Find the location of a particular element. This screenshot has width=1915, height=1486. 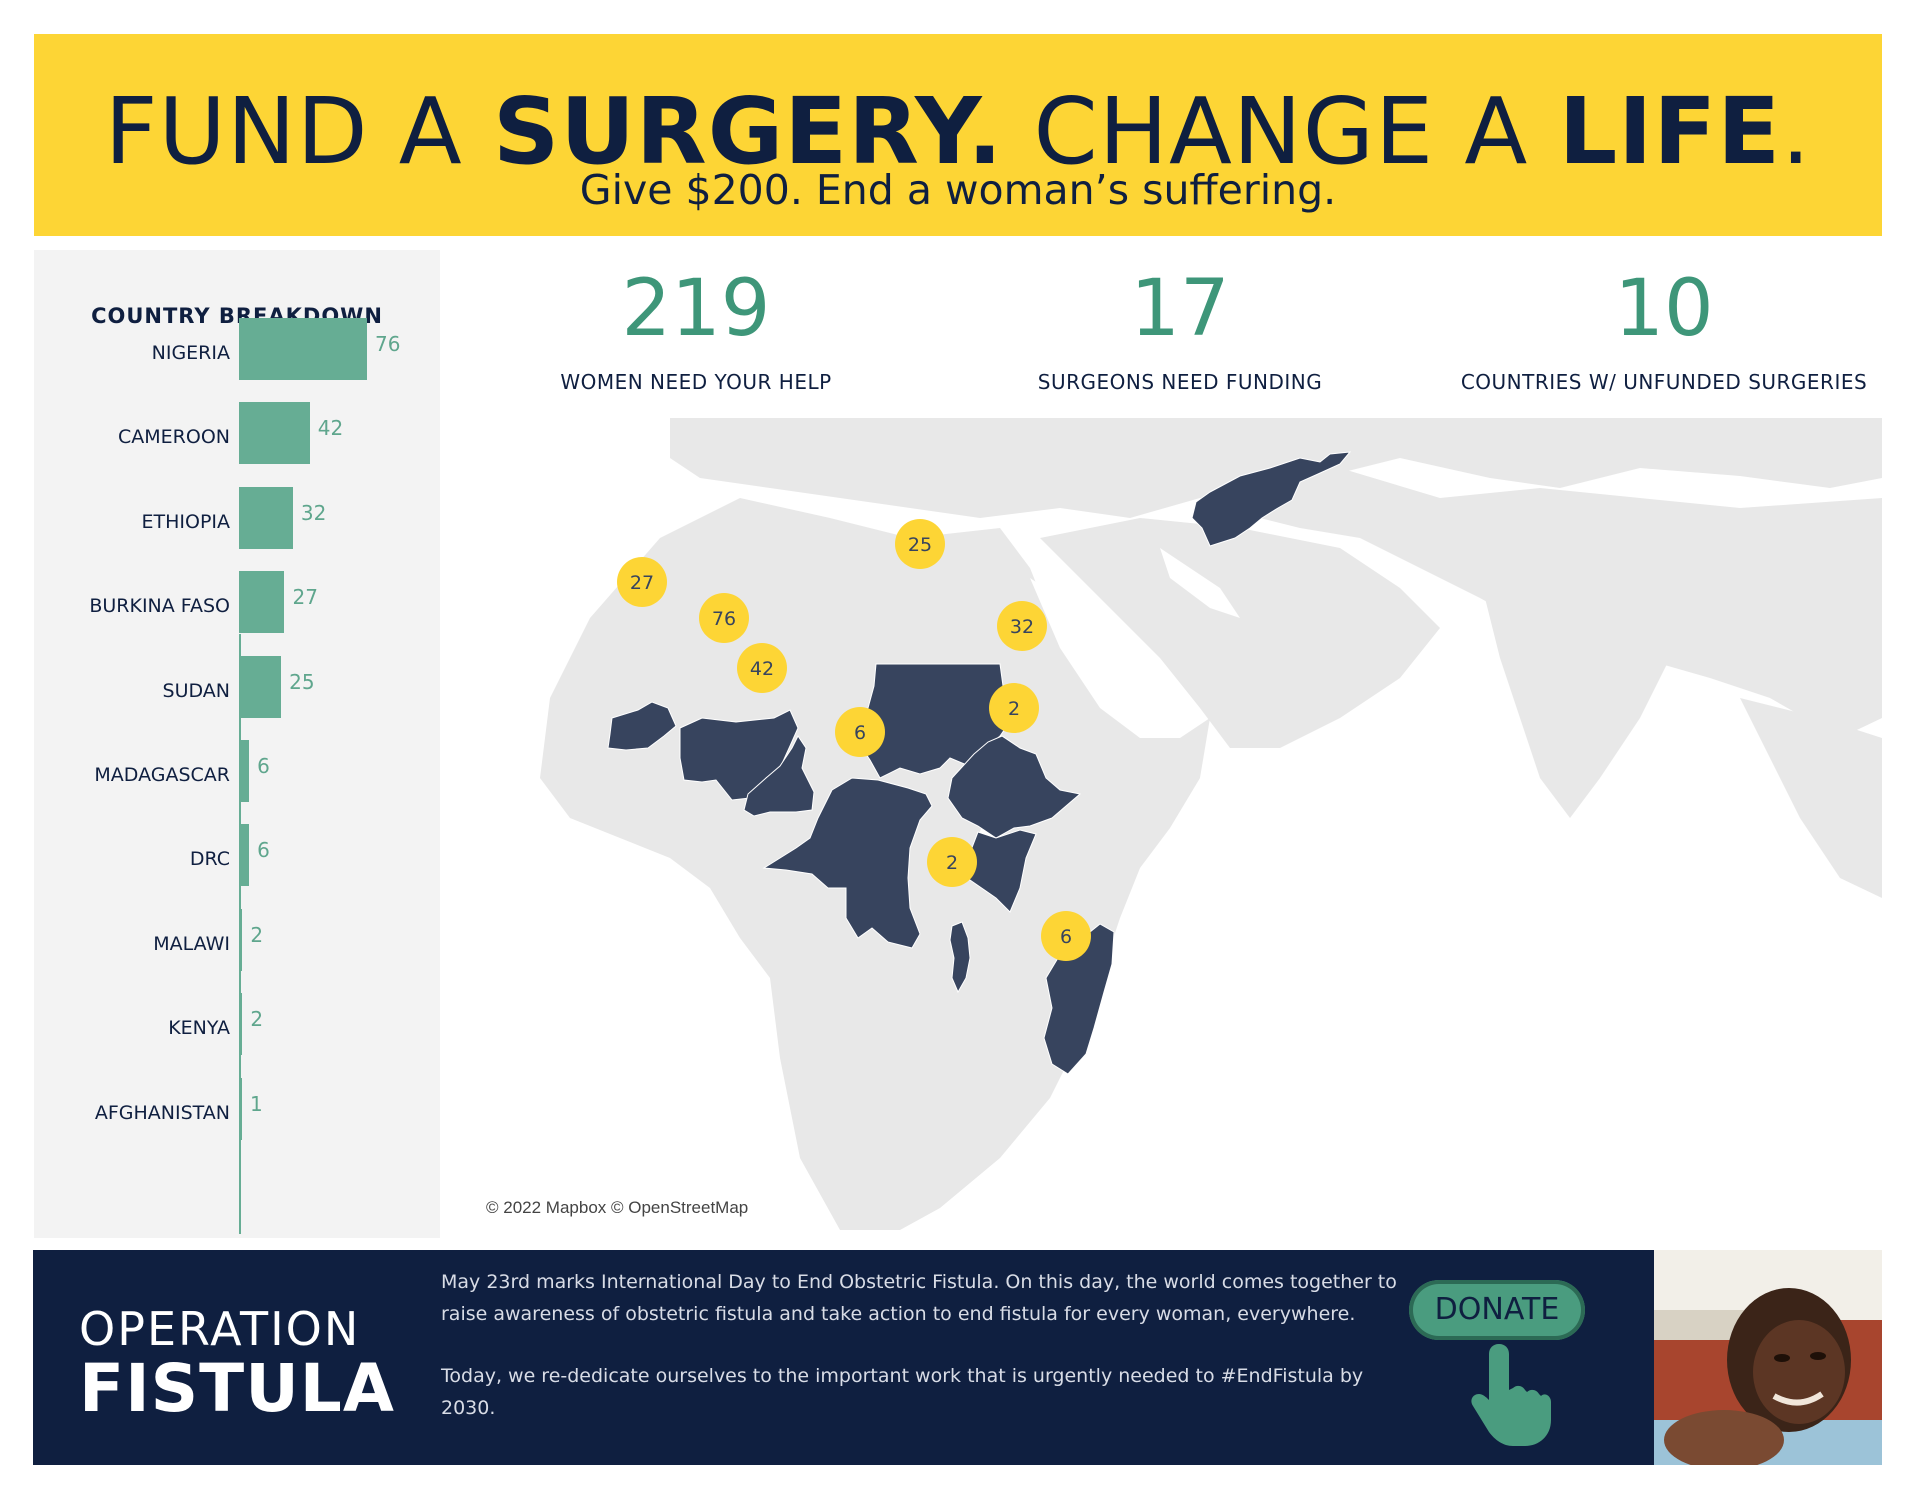

kpi-surgeons: 17 SURGEONS NEED FUNDING is located at coordinates (1180, 332).